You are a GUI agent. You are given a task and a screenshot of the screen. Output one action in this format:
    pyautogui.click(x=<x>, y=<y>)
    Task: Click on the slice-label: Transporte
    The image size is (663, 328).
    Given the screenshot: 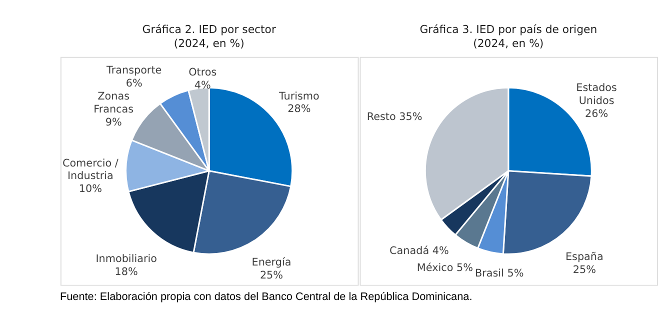 What is the action you would take?
    pyautogui.click(x=134, y=70)
    